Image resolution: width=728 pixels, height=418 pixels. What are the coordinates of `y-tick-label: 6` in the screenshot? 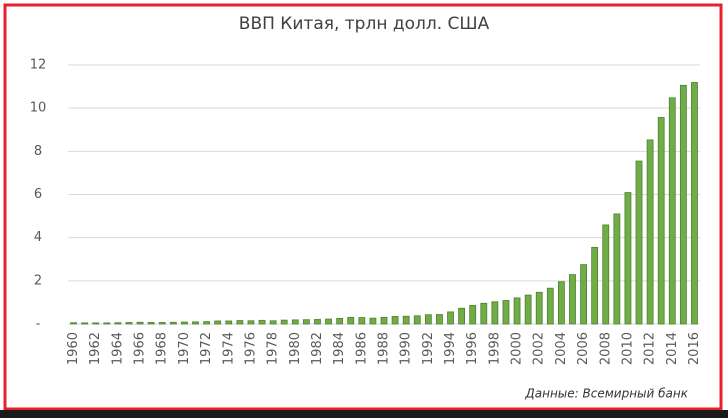 It's located at (38, 194).